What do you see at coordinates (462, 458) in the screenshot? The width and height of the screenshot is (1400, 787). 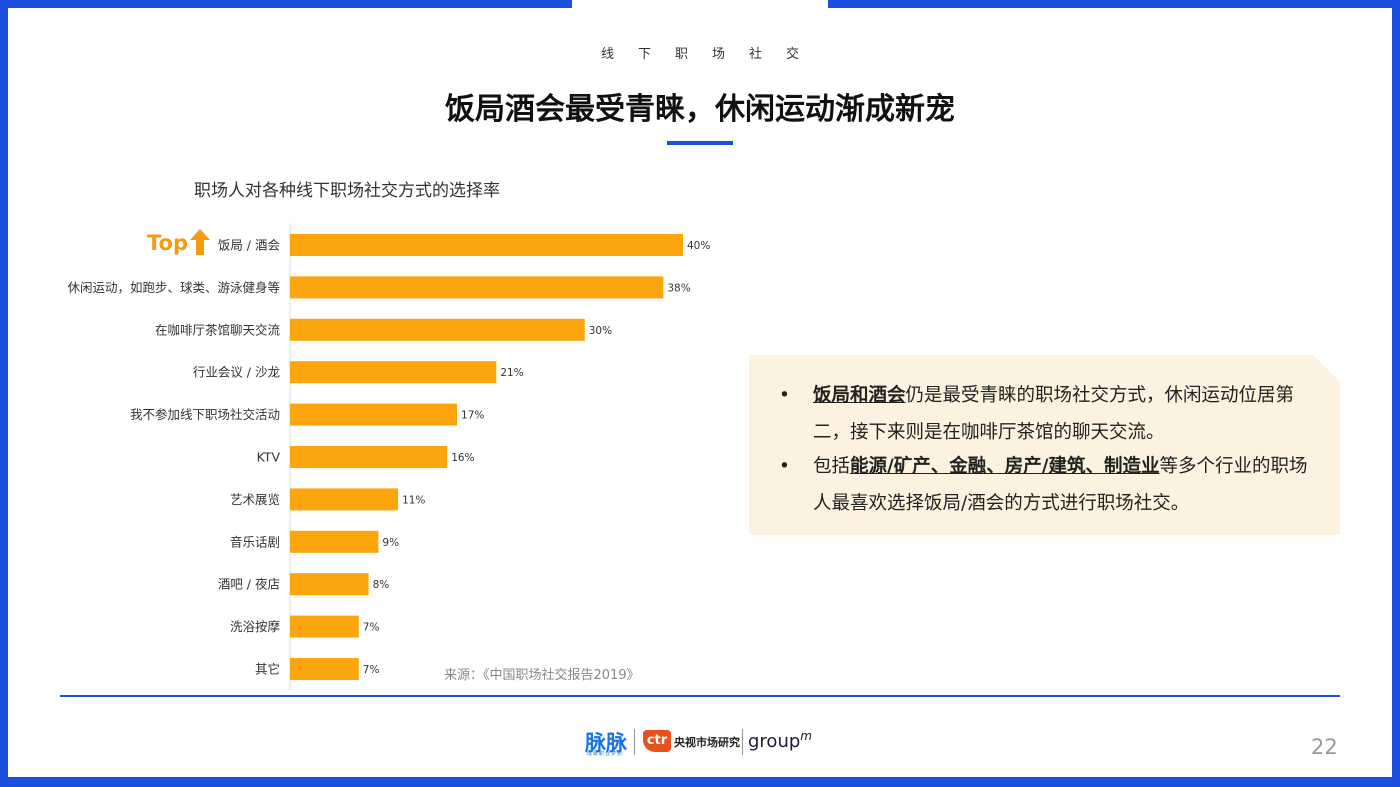 I see `chart-value-label: 16%` at bounding box center [462, 458].